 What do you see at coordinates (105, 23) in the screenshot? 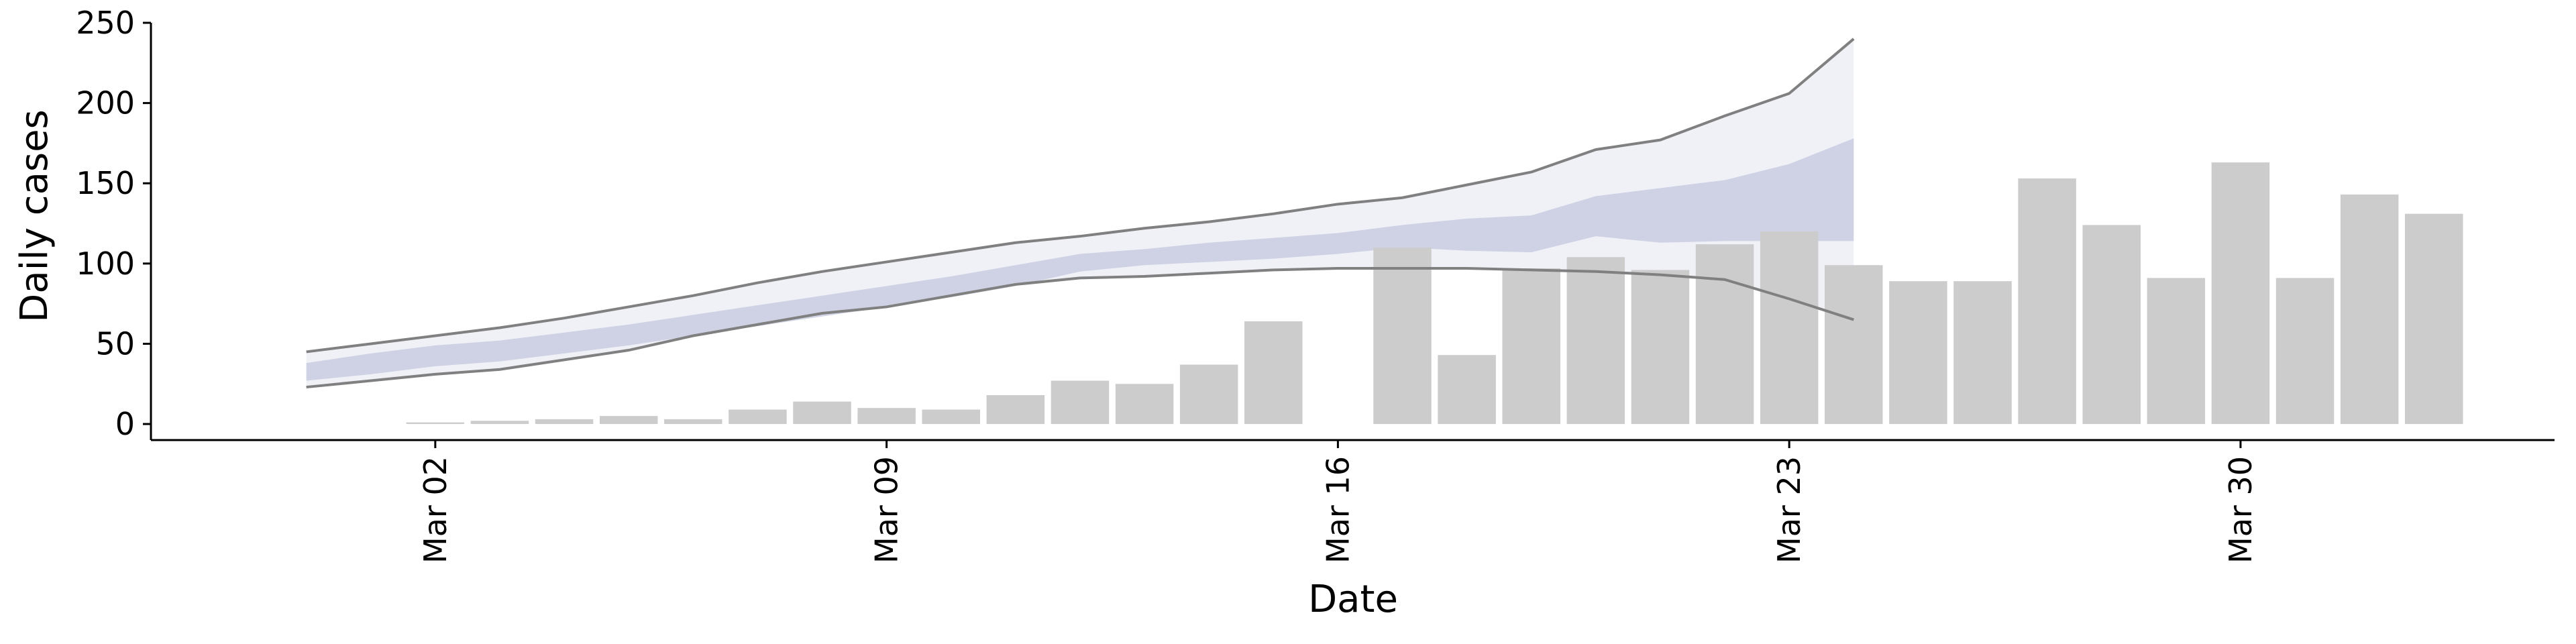
I see `y-tick-label: 250` at bounding box center [105, 23].